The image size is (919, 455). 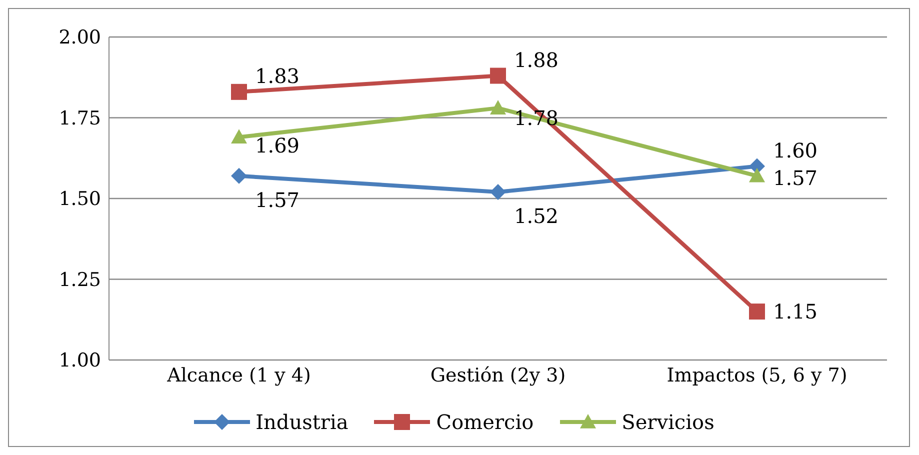 What do you see at coordinates (536, 60) in the screenshot?
I see `data-label: 1.88` at bounding box center [536, 60].